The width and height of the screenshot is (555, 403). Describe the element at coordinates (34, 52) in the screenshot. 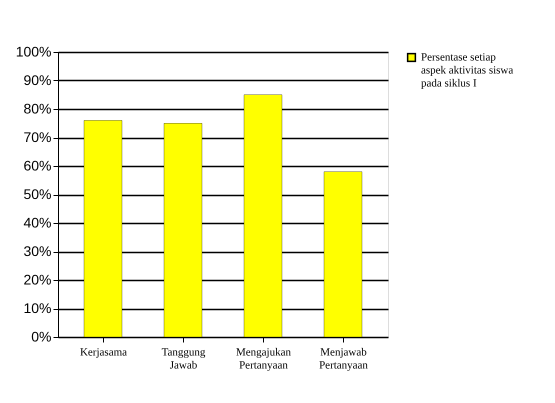

I see `y-tick-label: 100%` at that location.